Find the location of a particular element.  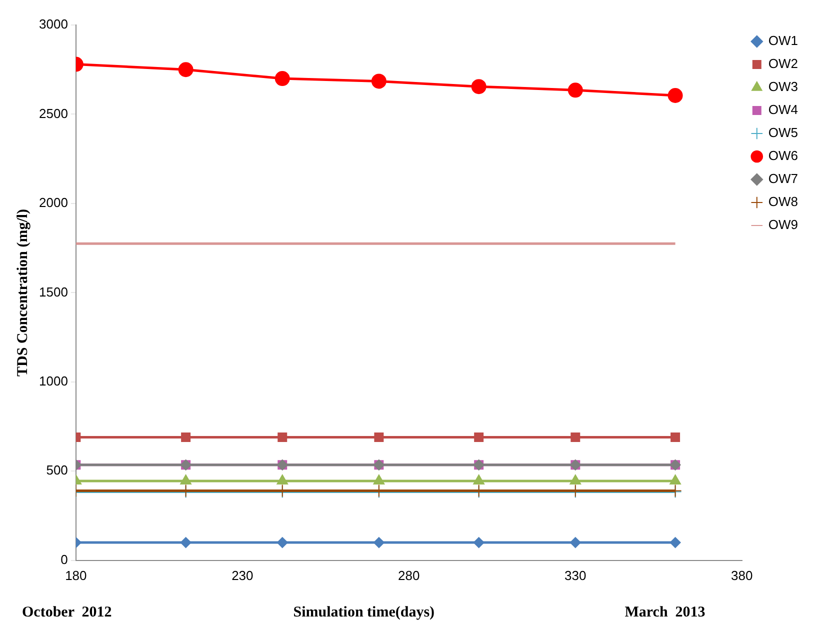

legend-label: OW2 is located at coordinates (783, 64).